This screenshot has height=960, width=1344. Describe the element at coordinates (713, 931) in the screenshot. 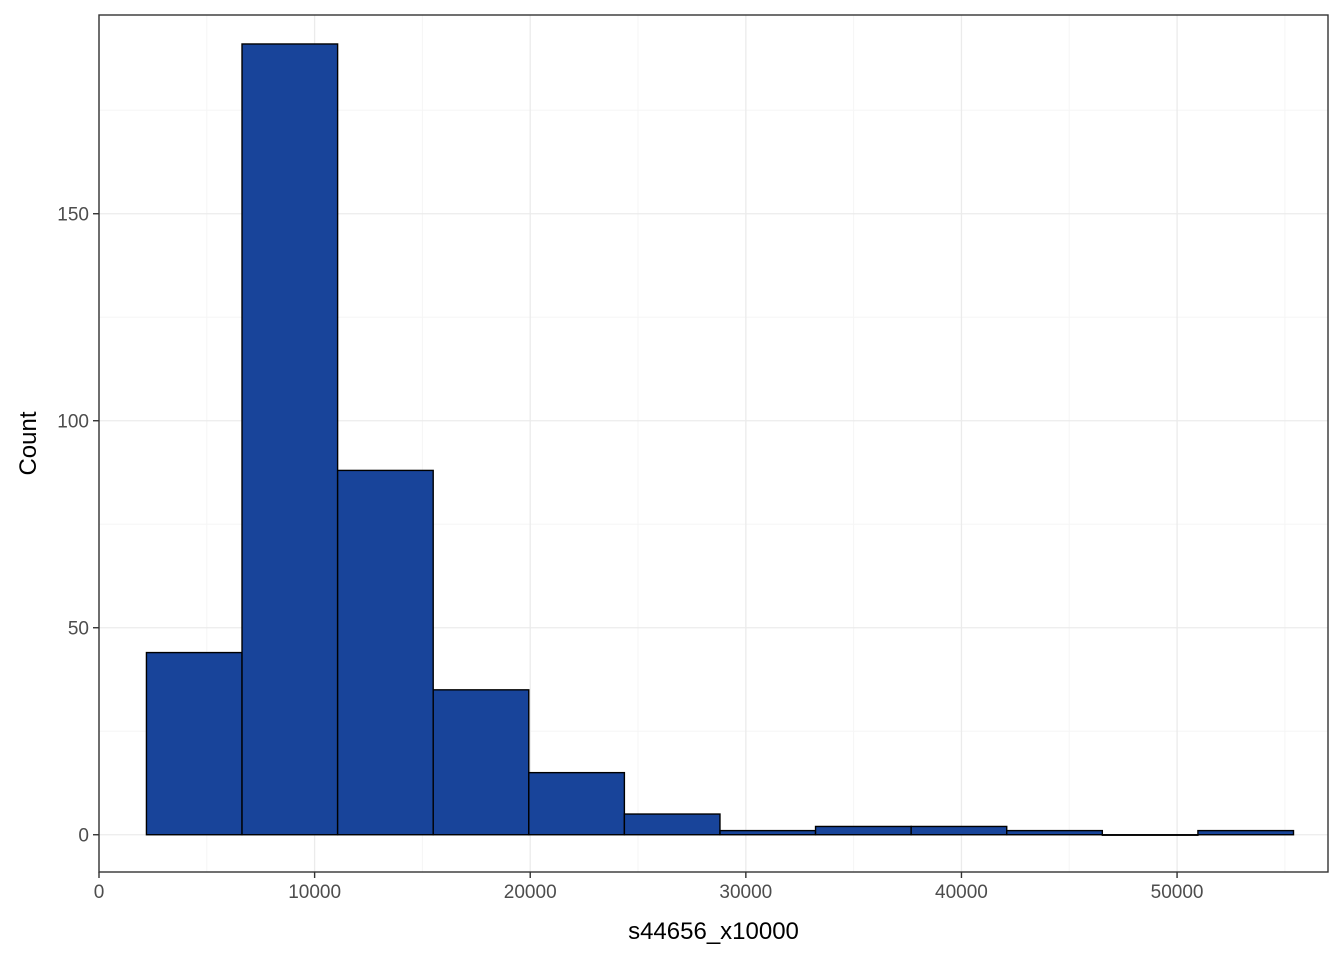

I see `x-axis-title: s44656_x10000` at that location.